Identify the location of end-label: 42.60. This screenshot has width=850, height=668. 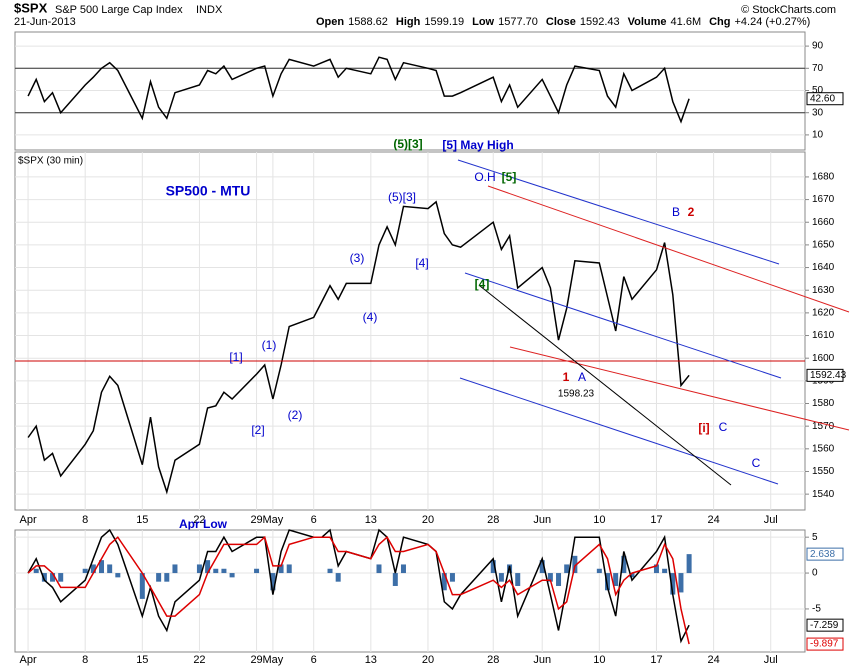
(822, 98).